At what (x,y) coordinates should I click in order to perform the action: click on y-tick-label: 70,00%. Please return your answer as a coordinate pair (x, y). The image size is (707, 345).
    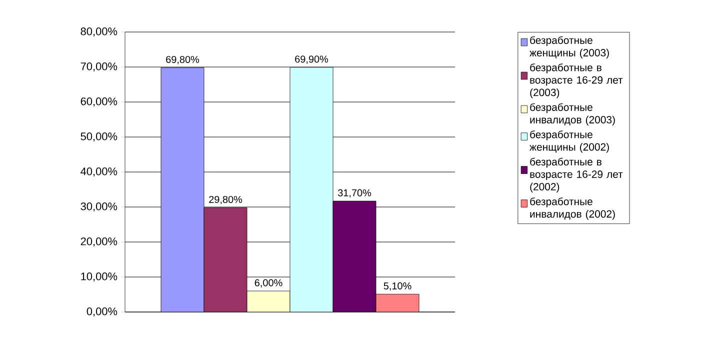
    Looking at the image, I should click on (99, 67).